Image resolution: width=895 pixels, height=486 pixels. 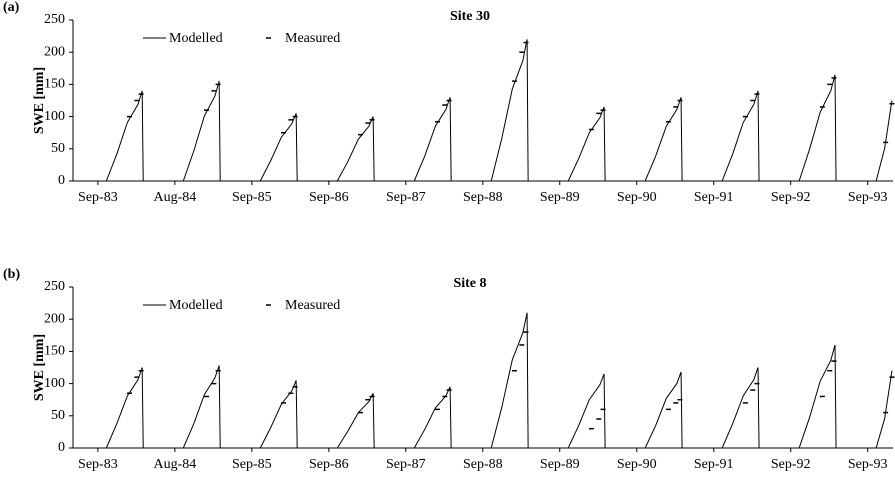 I want to click on chart-title: Site 8, so click(x=469, y=283).